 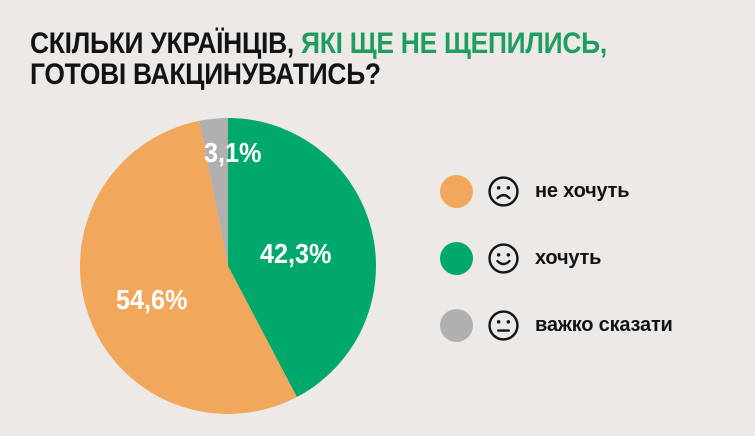 I want to click on pie-label-ne-khochut: 54,6%, so click(x=152, y=299).